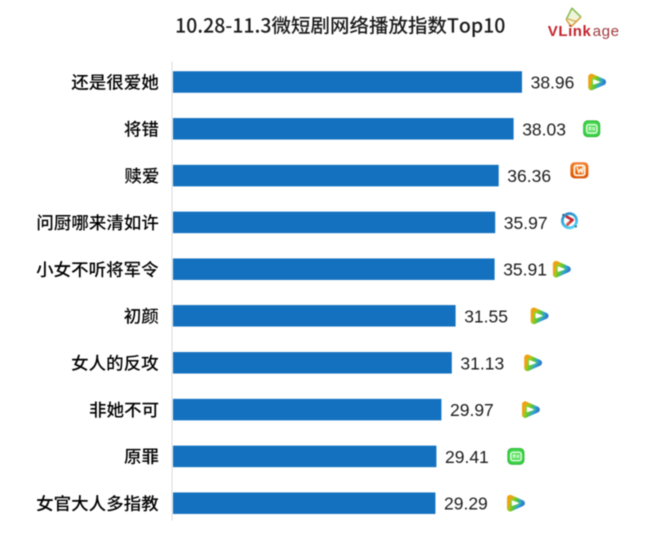  Describe the element at coordinates (526, 223) in the screenshot. I see `svg-text: 35.97` at that location.